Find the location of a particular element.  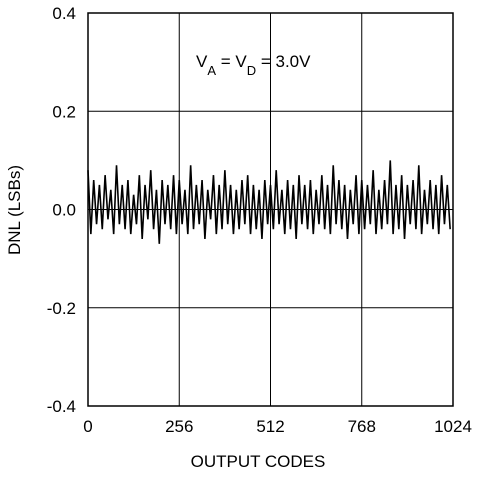

annotation-part: = 3.0V is located at coordinates (283, 61).